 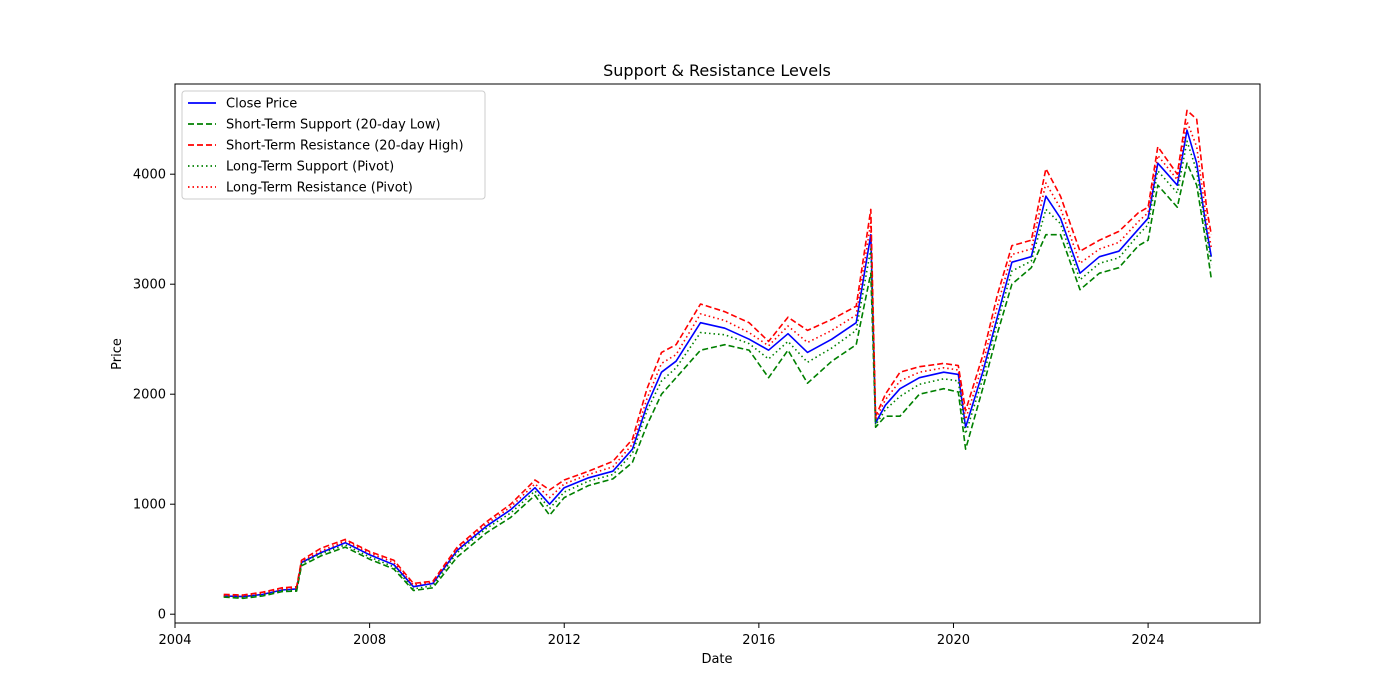 I want to click on y-tick-label: 1000, so click(x=149, y=505).